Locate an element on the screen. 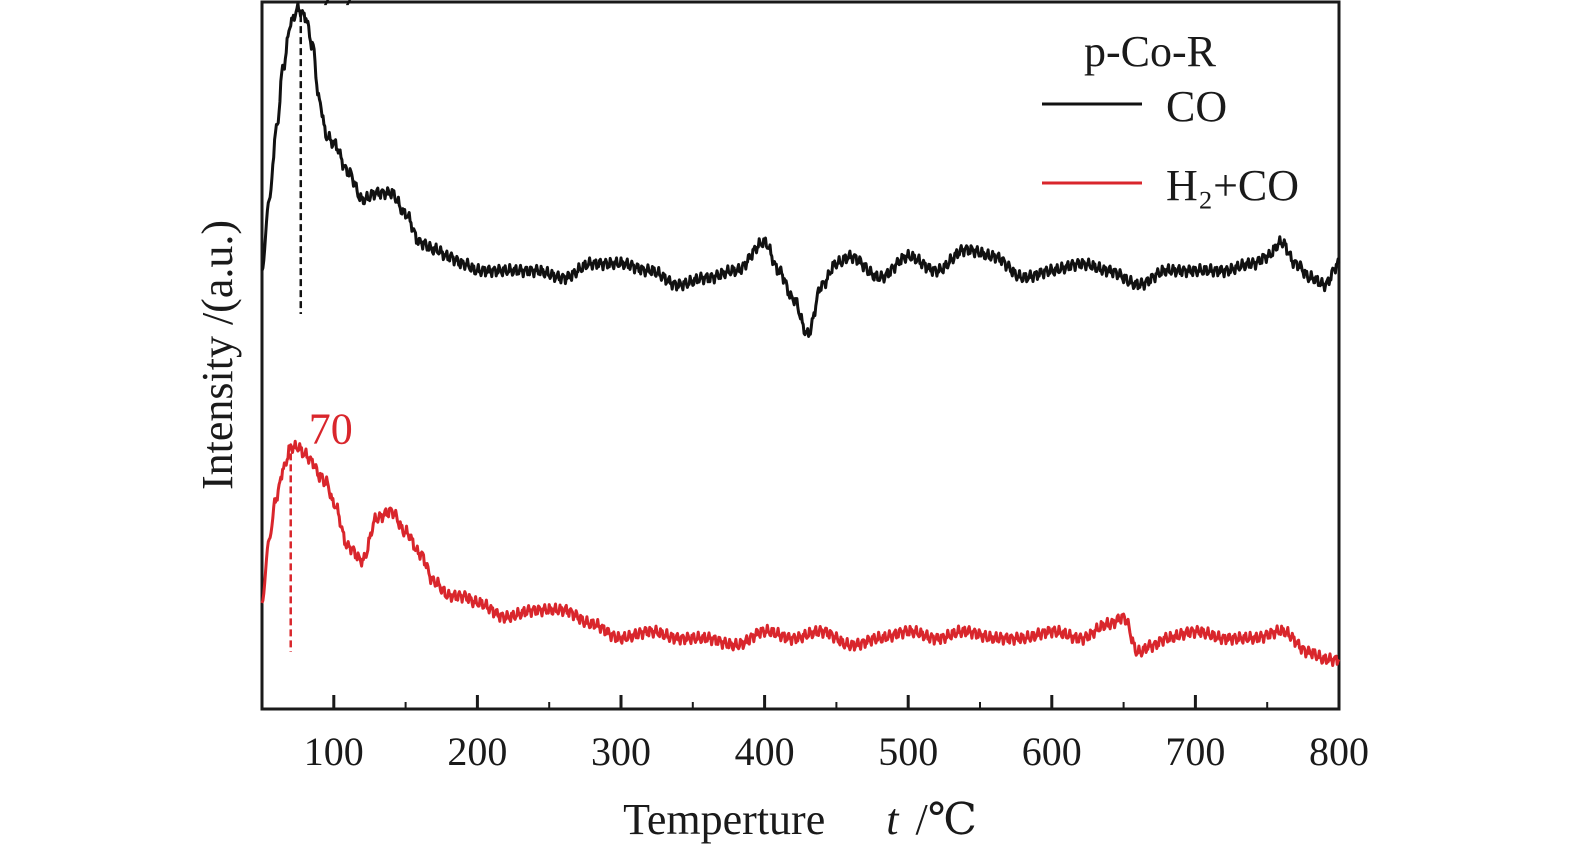 The image size is (1575, 854). peak-annotations: 77 70 is located at coordinates (326, 326).